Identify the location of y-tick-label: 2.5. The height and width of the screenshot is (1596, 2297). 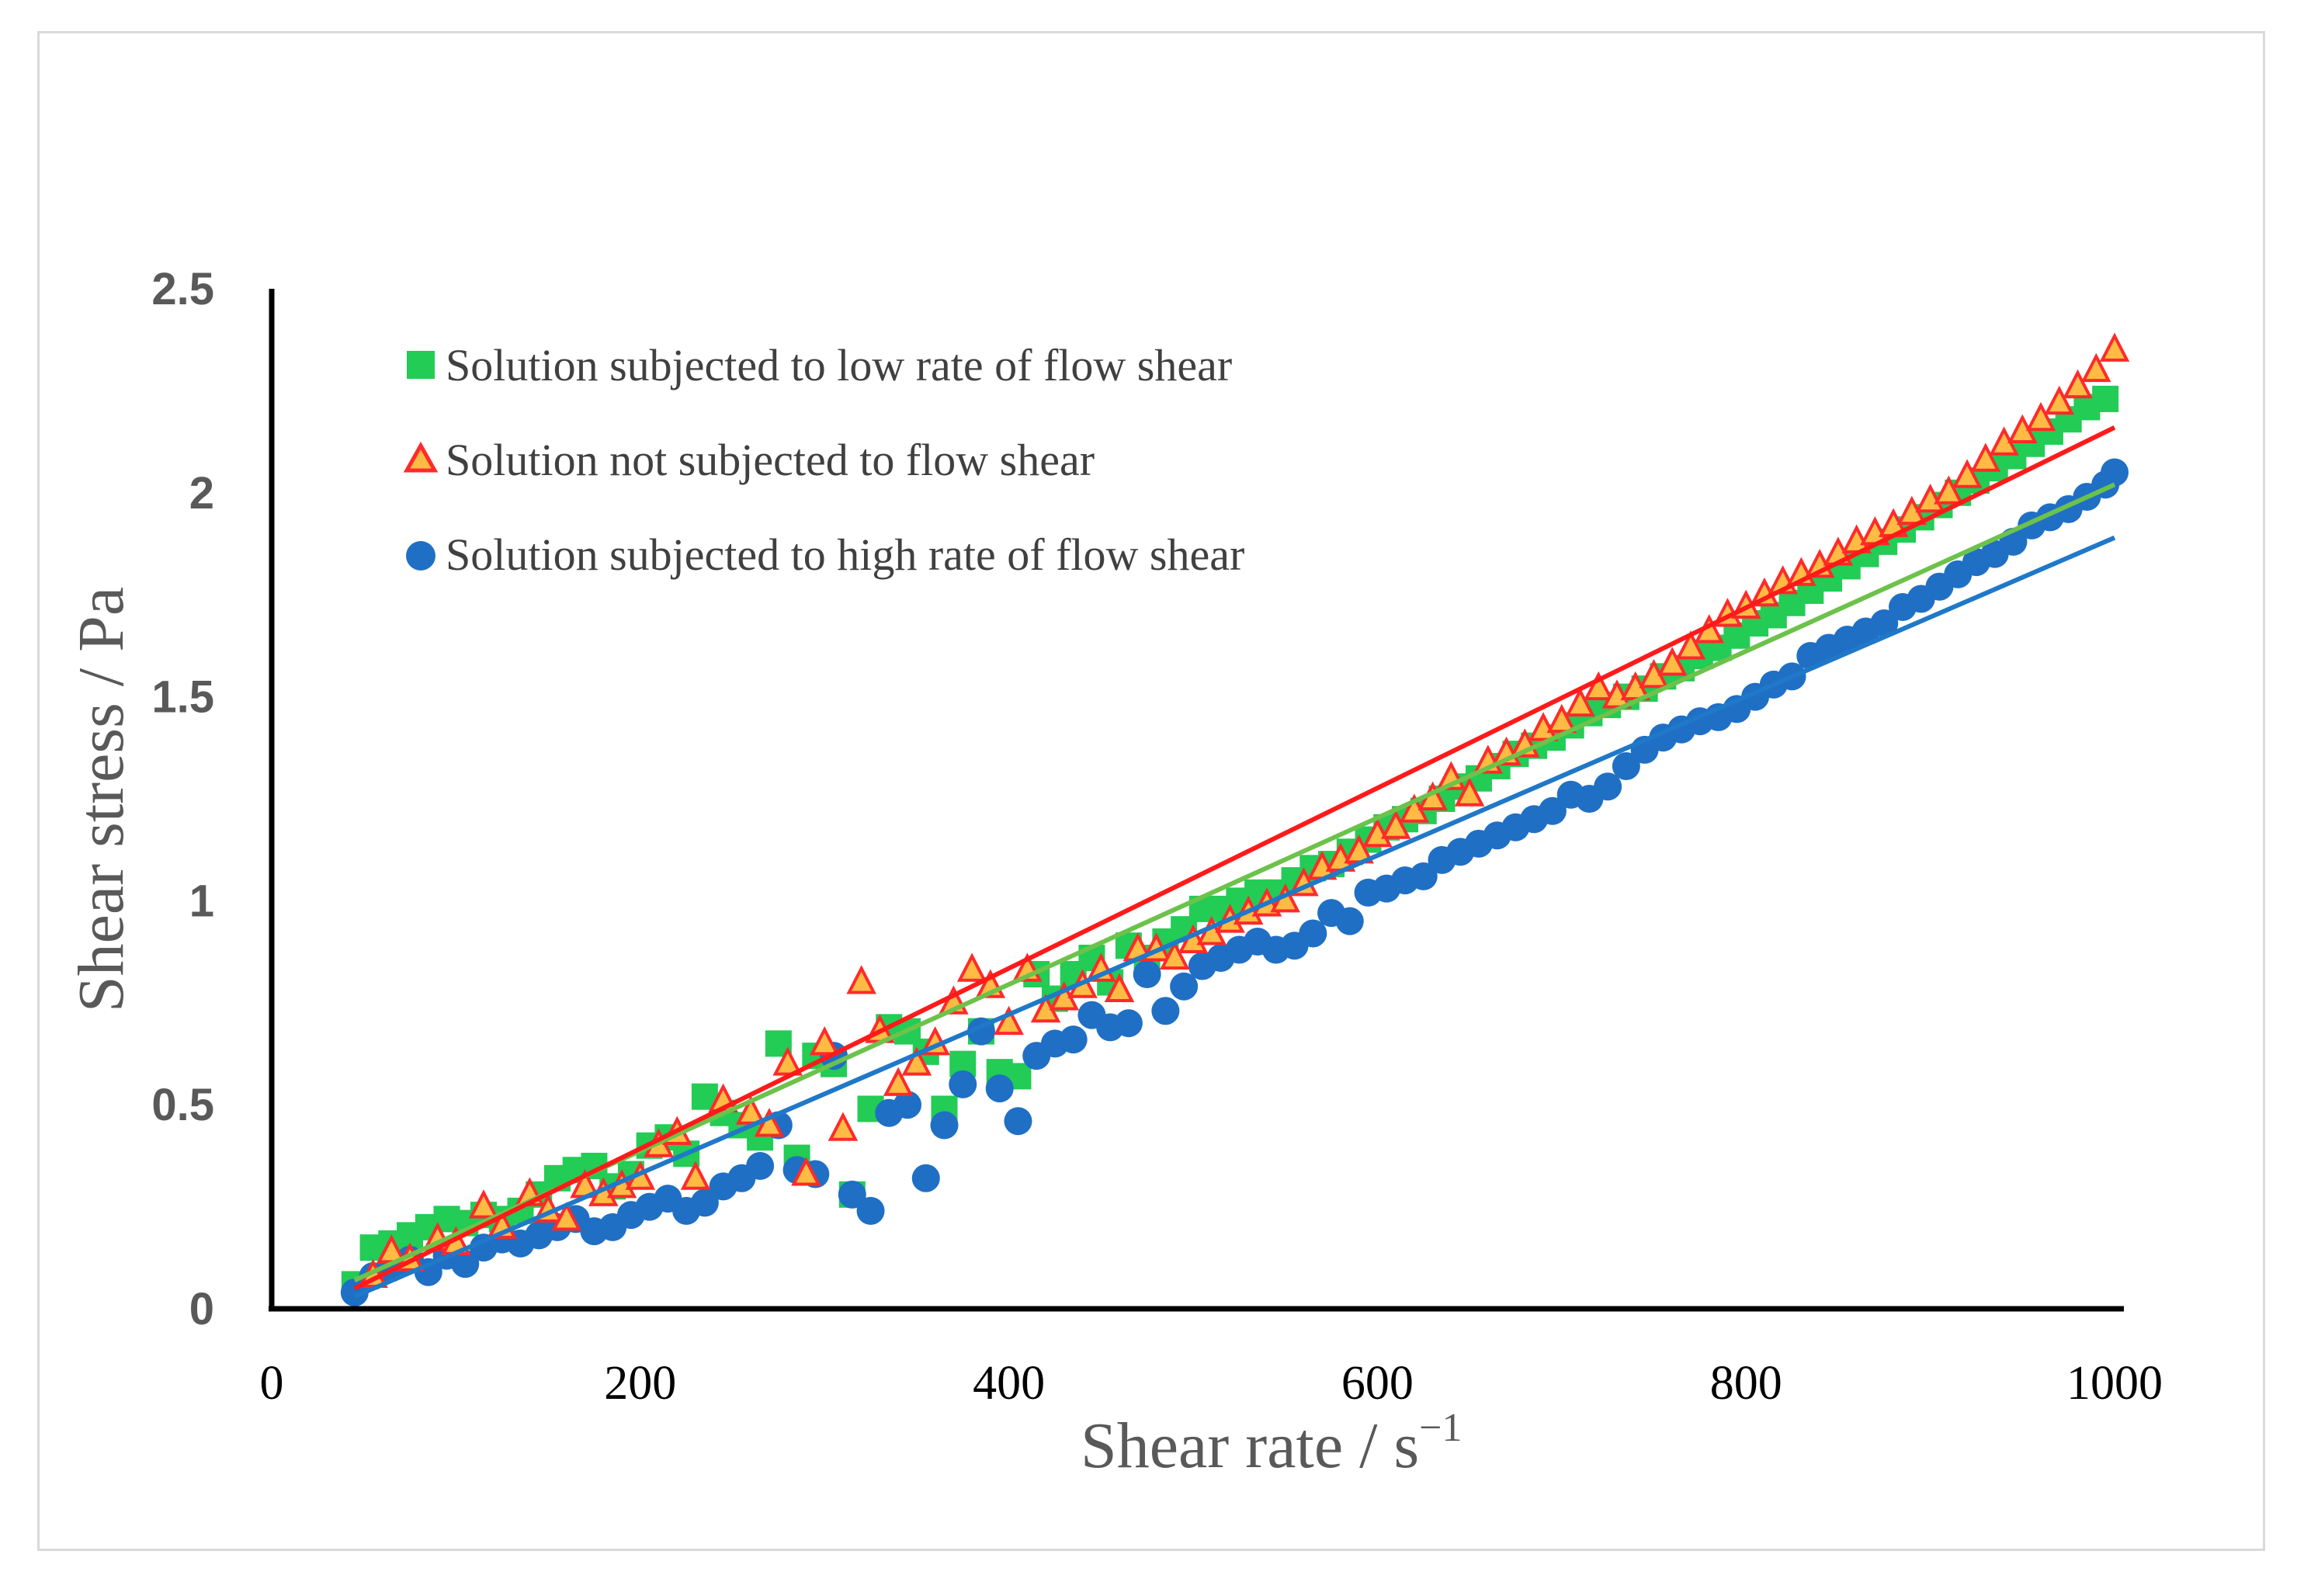
(182, 289).